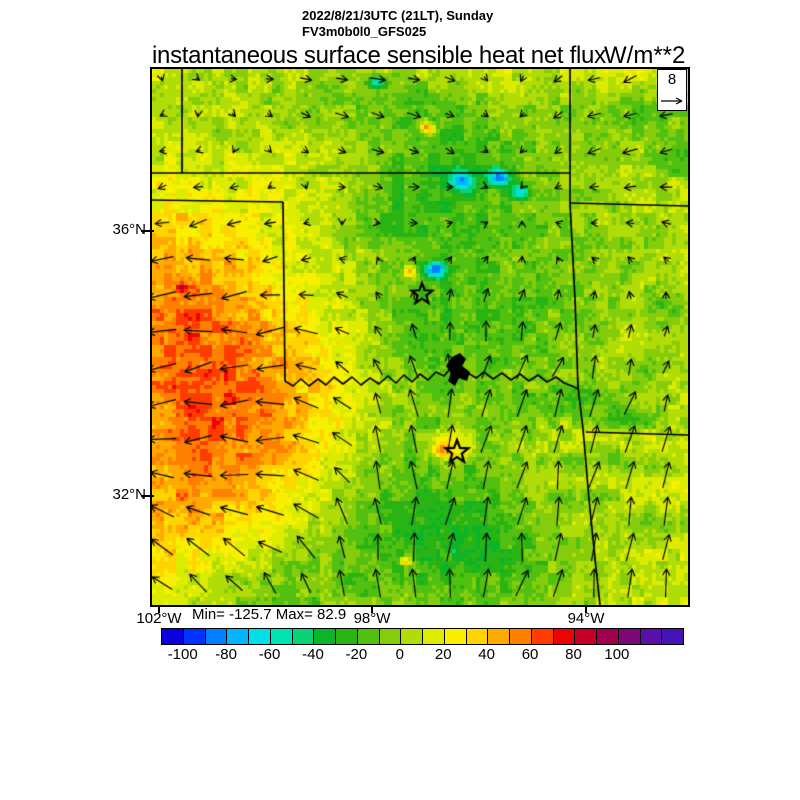 The width and height of the screenshot is (800, 800). I want to click on colorbar-tick-label: -20, so click(356, 654).